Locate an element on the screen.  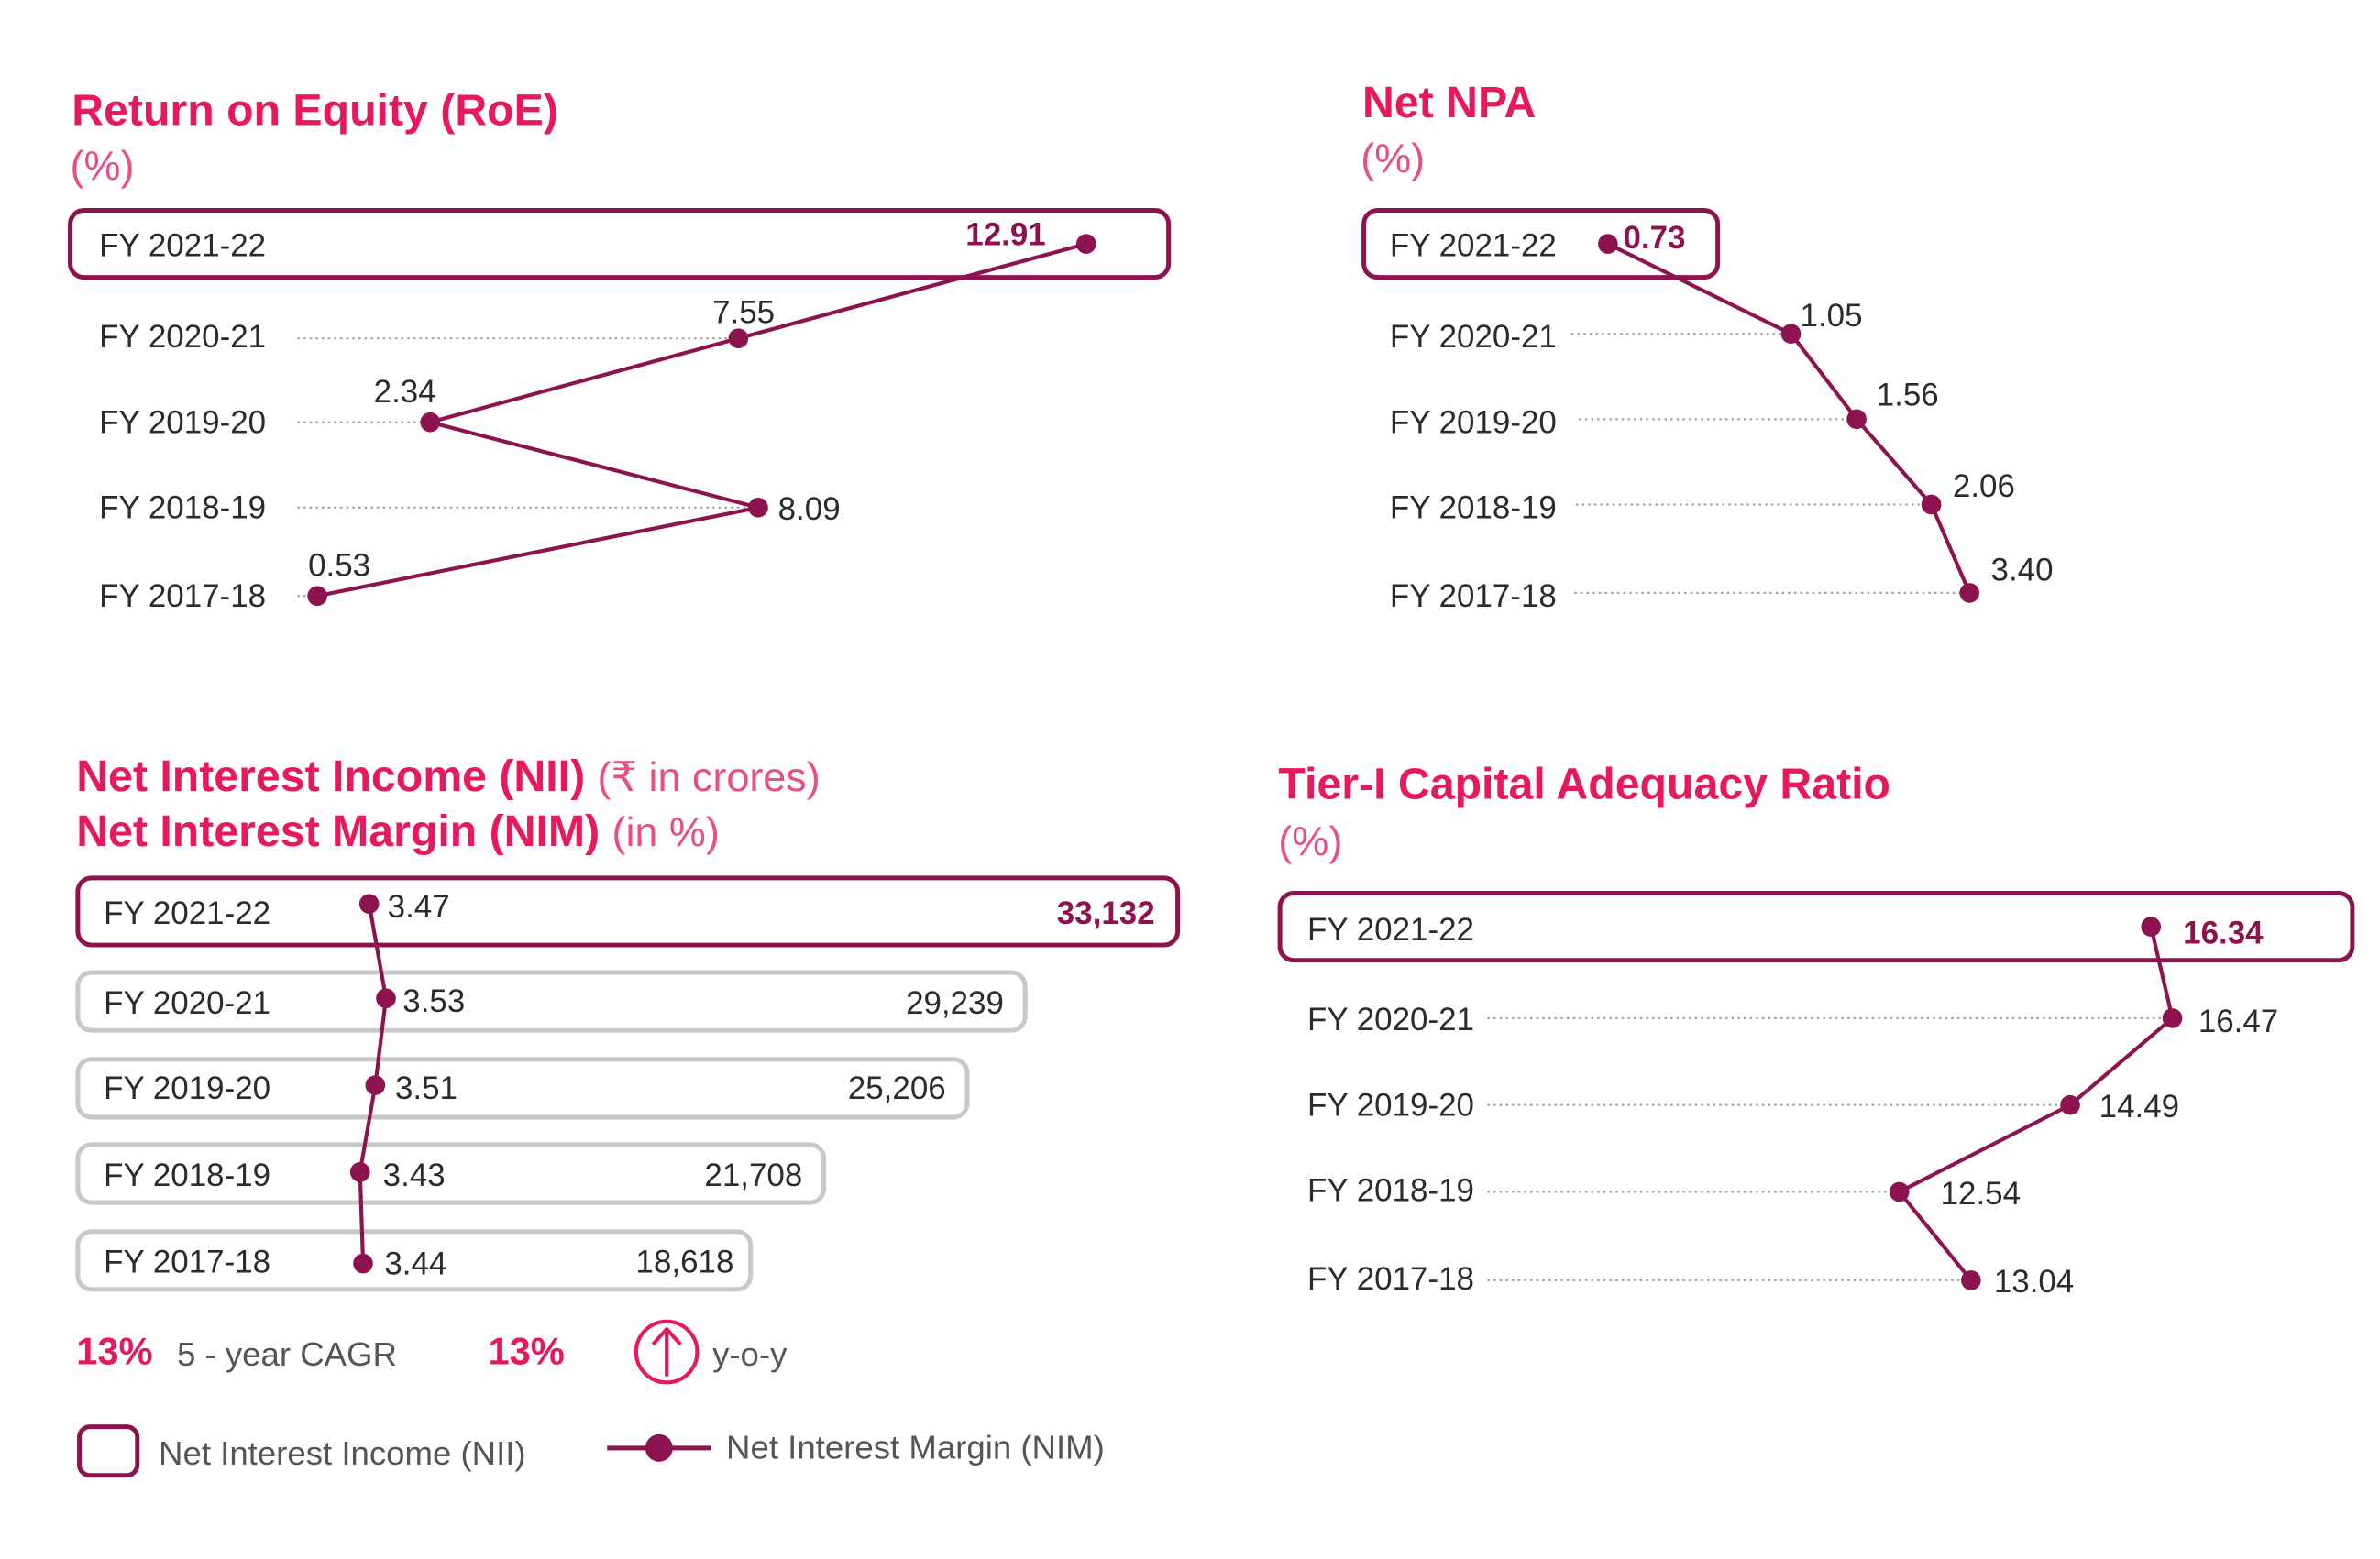
tier1-category: FY 2019-20 is located at coordinates (1390, 1105).